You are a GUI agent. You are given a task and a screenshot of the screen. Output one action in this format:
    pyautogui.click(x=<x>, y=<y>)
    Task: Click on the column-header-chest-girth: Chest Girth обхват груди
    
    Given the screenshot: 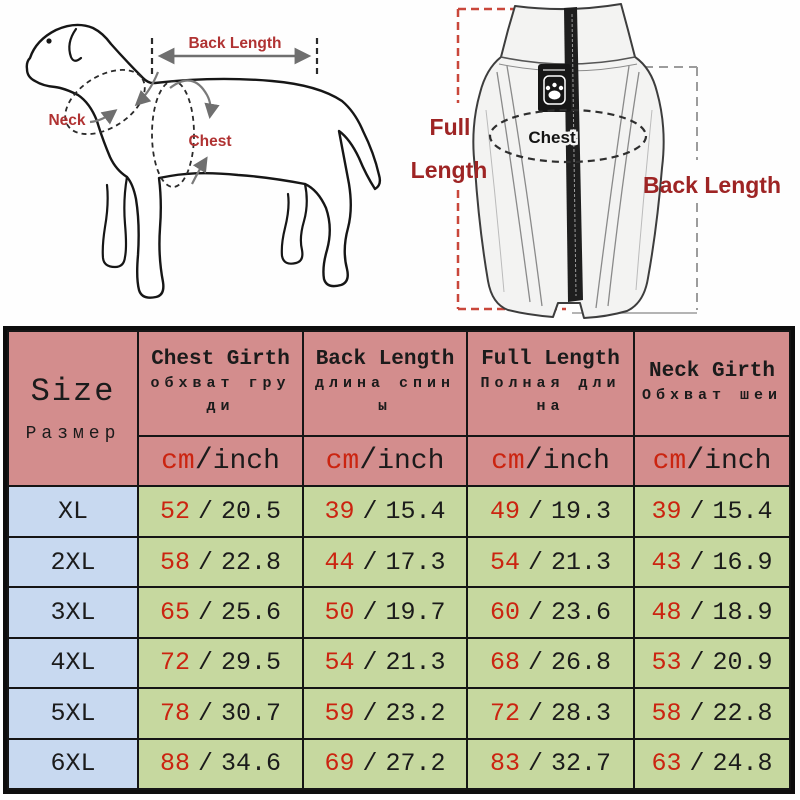 What is the action you would take?
    pyautogui.click(x=220, y=383)
    